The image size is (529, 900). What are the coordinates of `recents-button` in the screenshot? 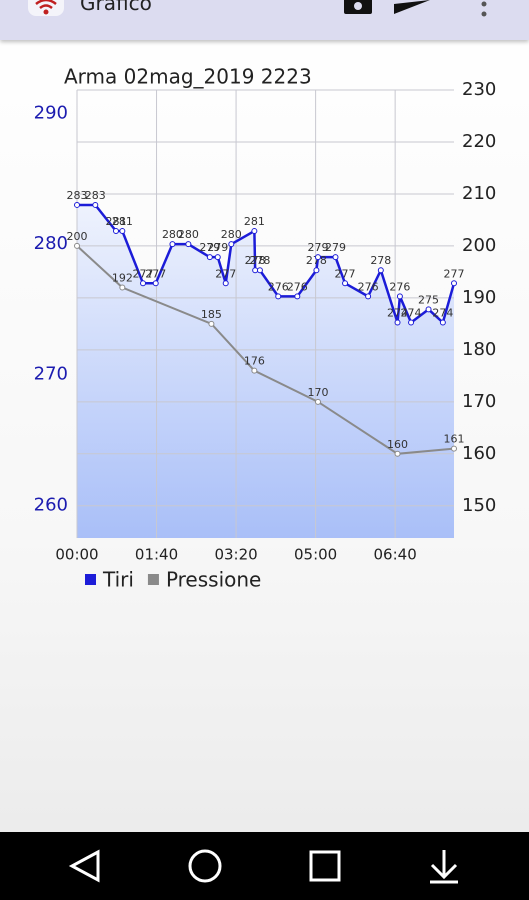 It's located at (325, 866).